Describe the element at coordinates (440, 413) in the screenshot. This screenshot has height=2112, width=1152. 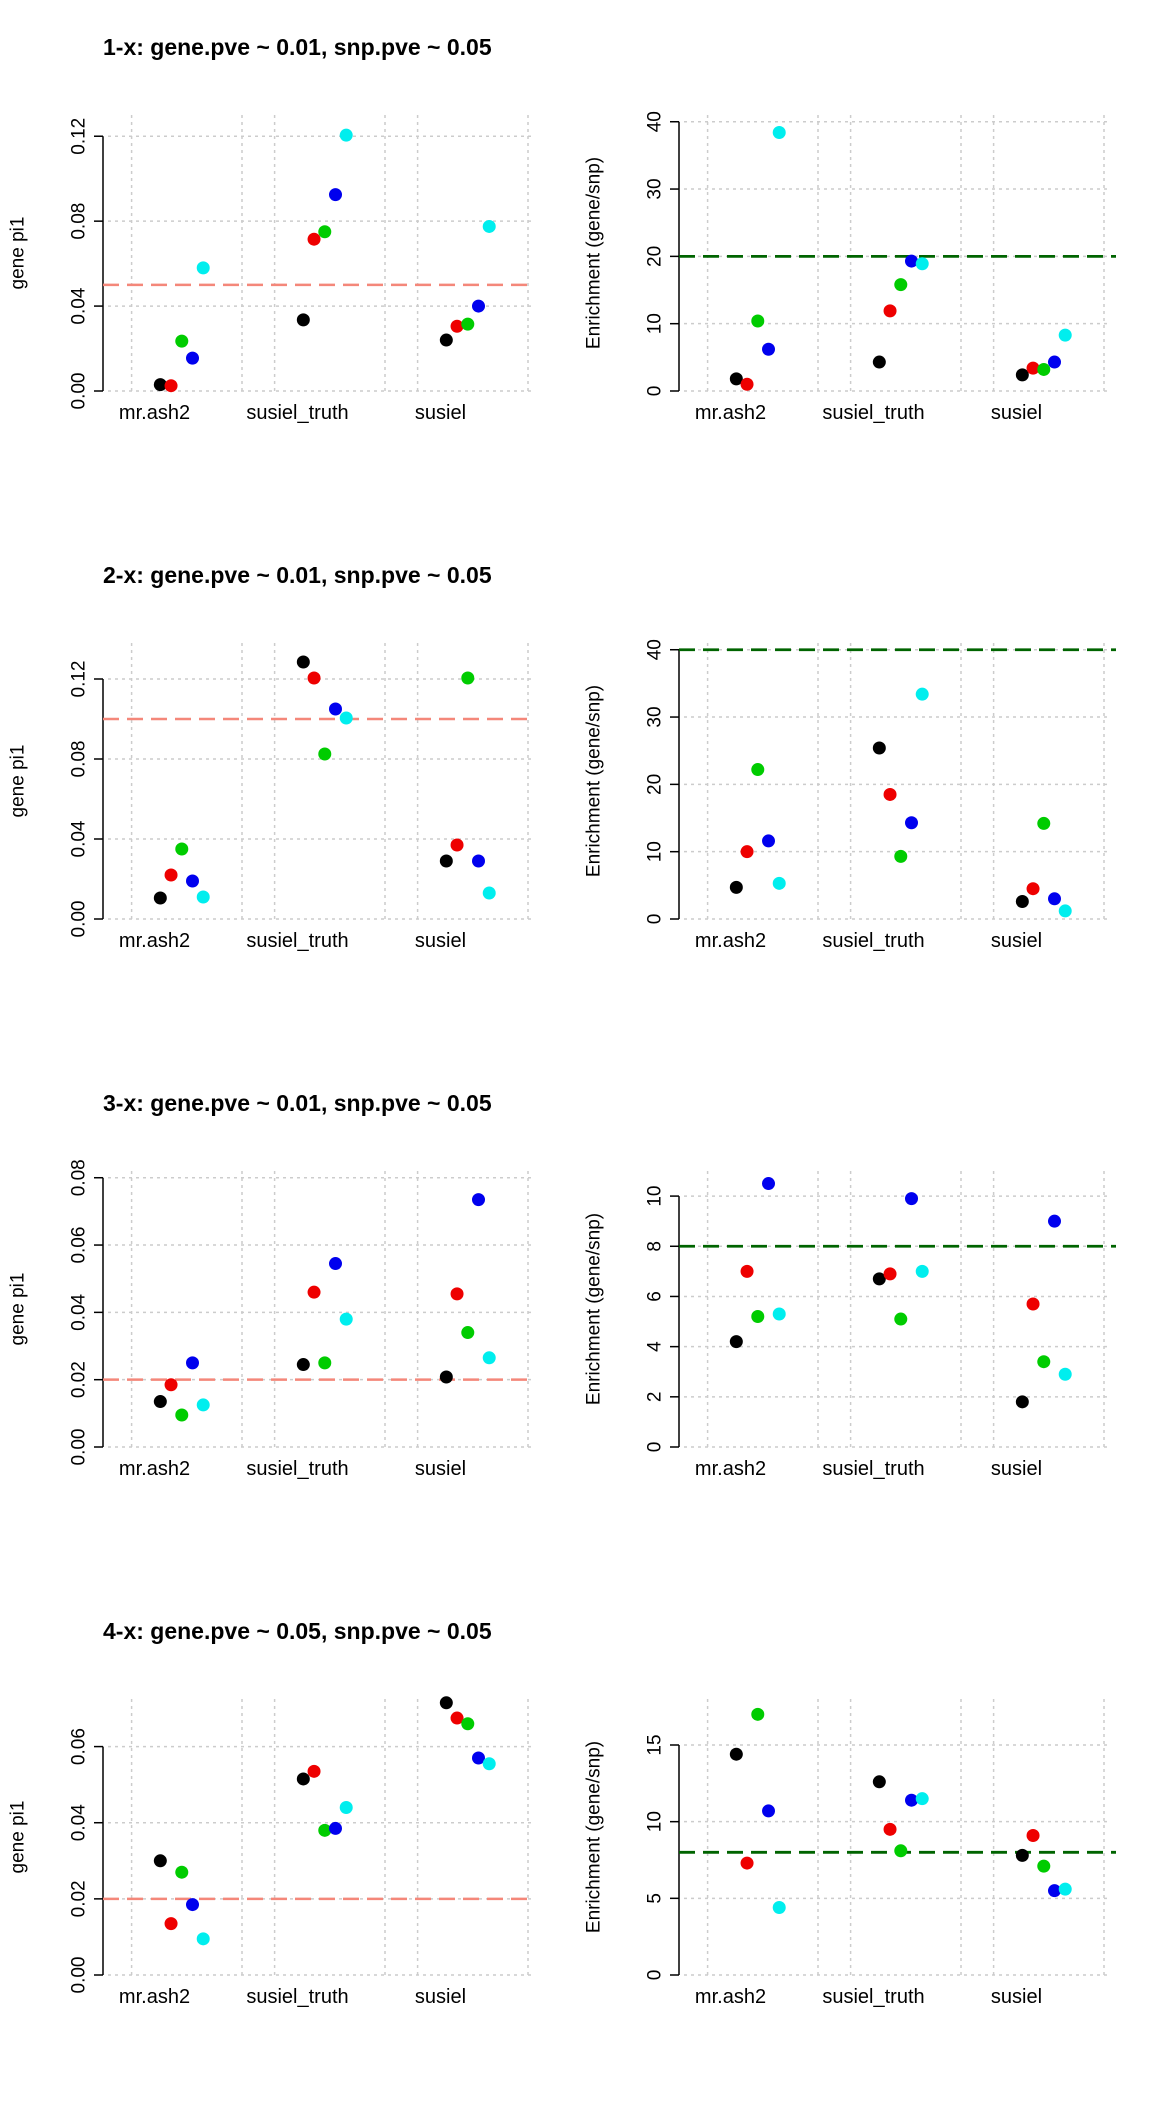
I see `x-tick-label: susiel` at that location.